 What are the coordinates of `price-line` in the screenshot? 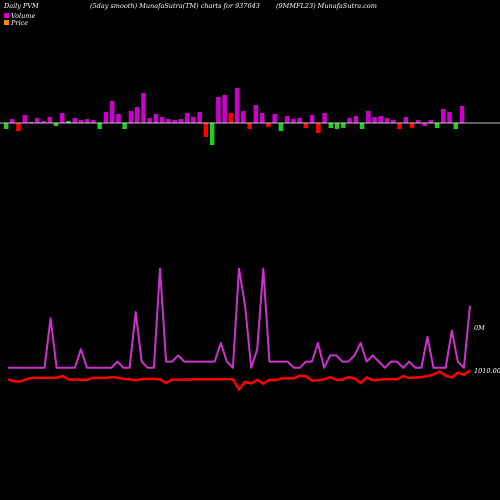 It's located at (239, 380).